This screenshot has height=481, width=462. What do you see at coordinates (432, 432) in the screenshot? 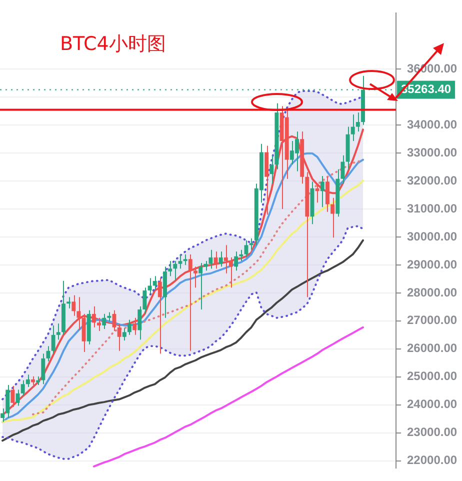
I see `y-tick-label: 23000.00` at bounding box center [432, 432].